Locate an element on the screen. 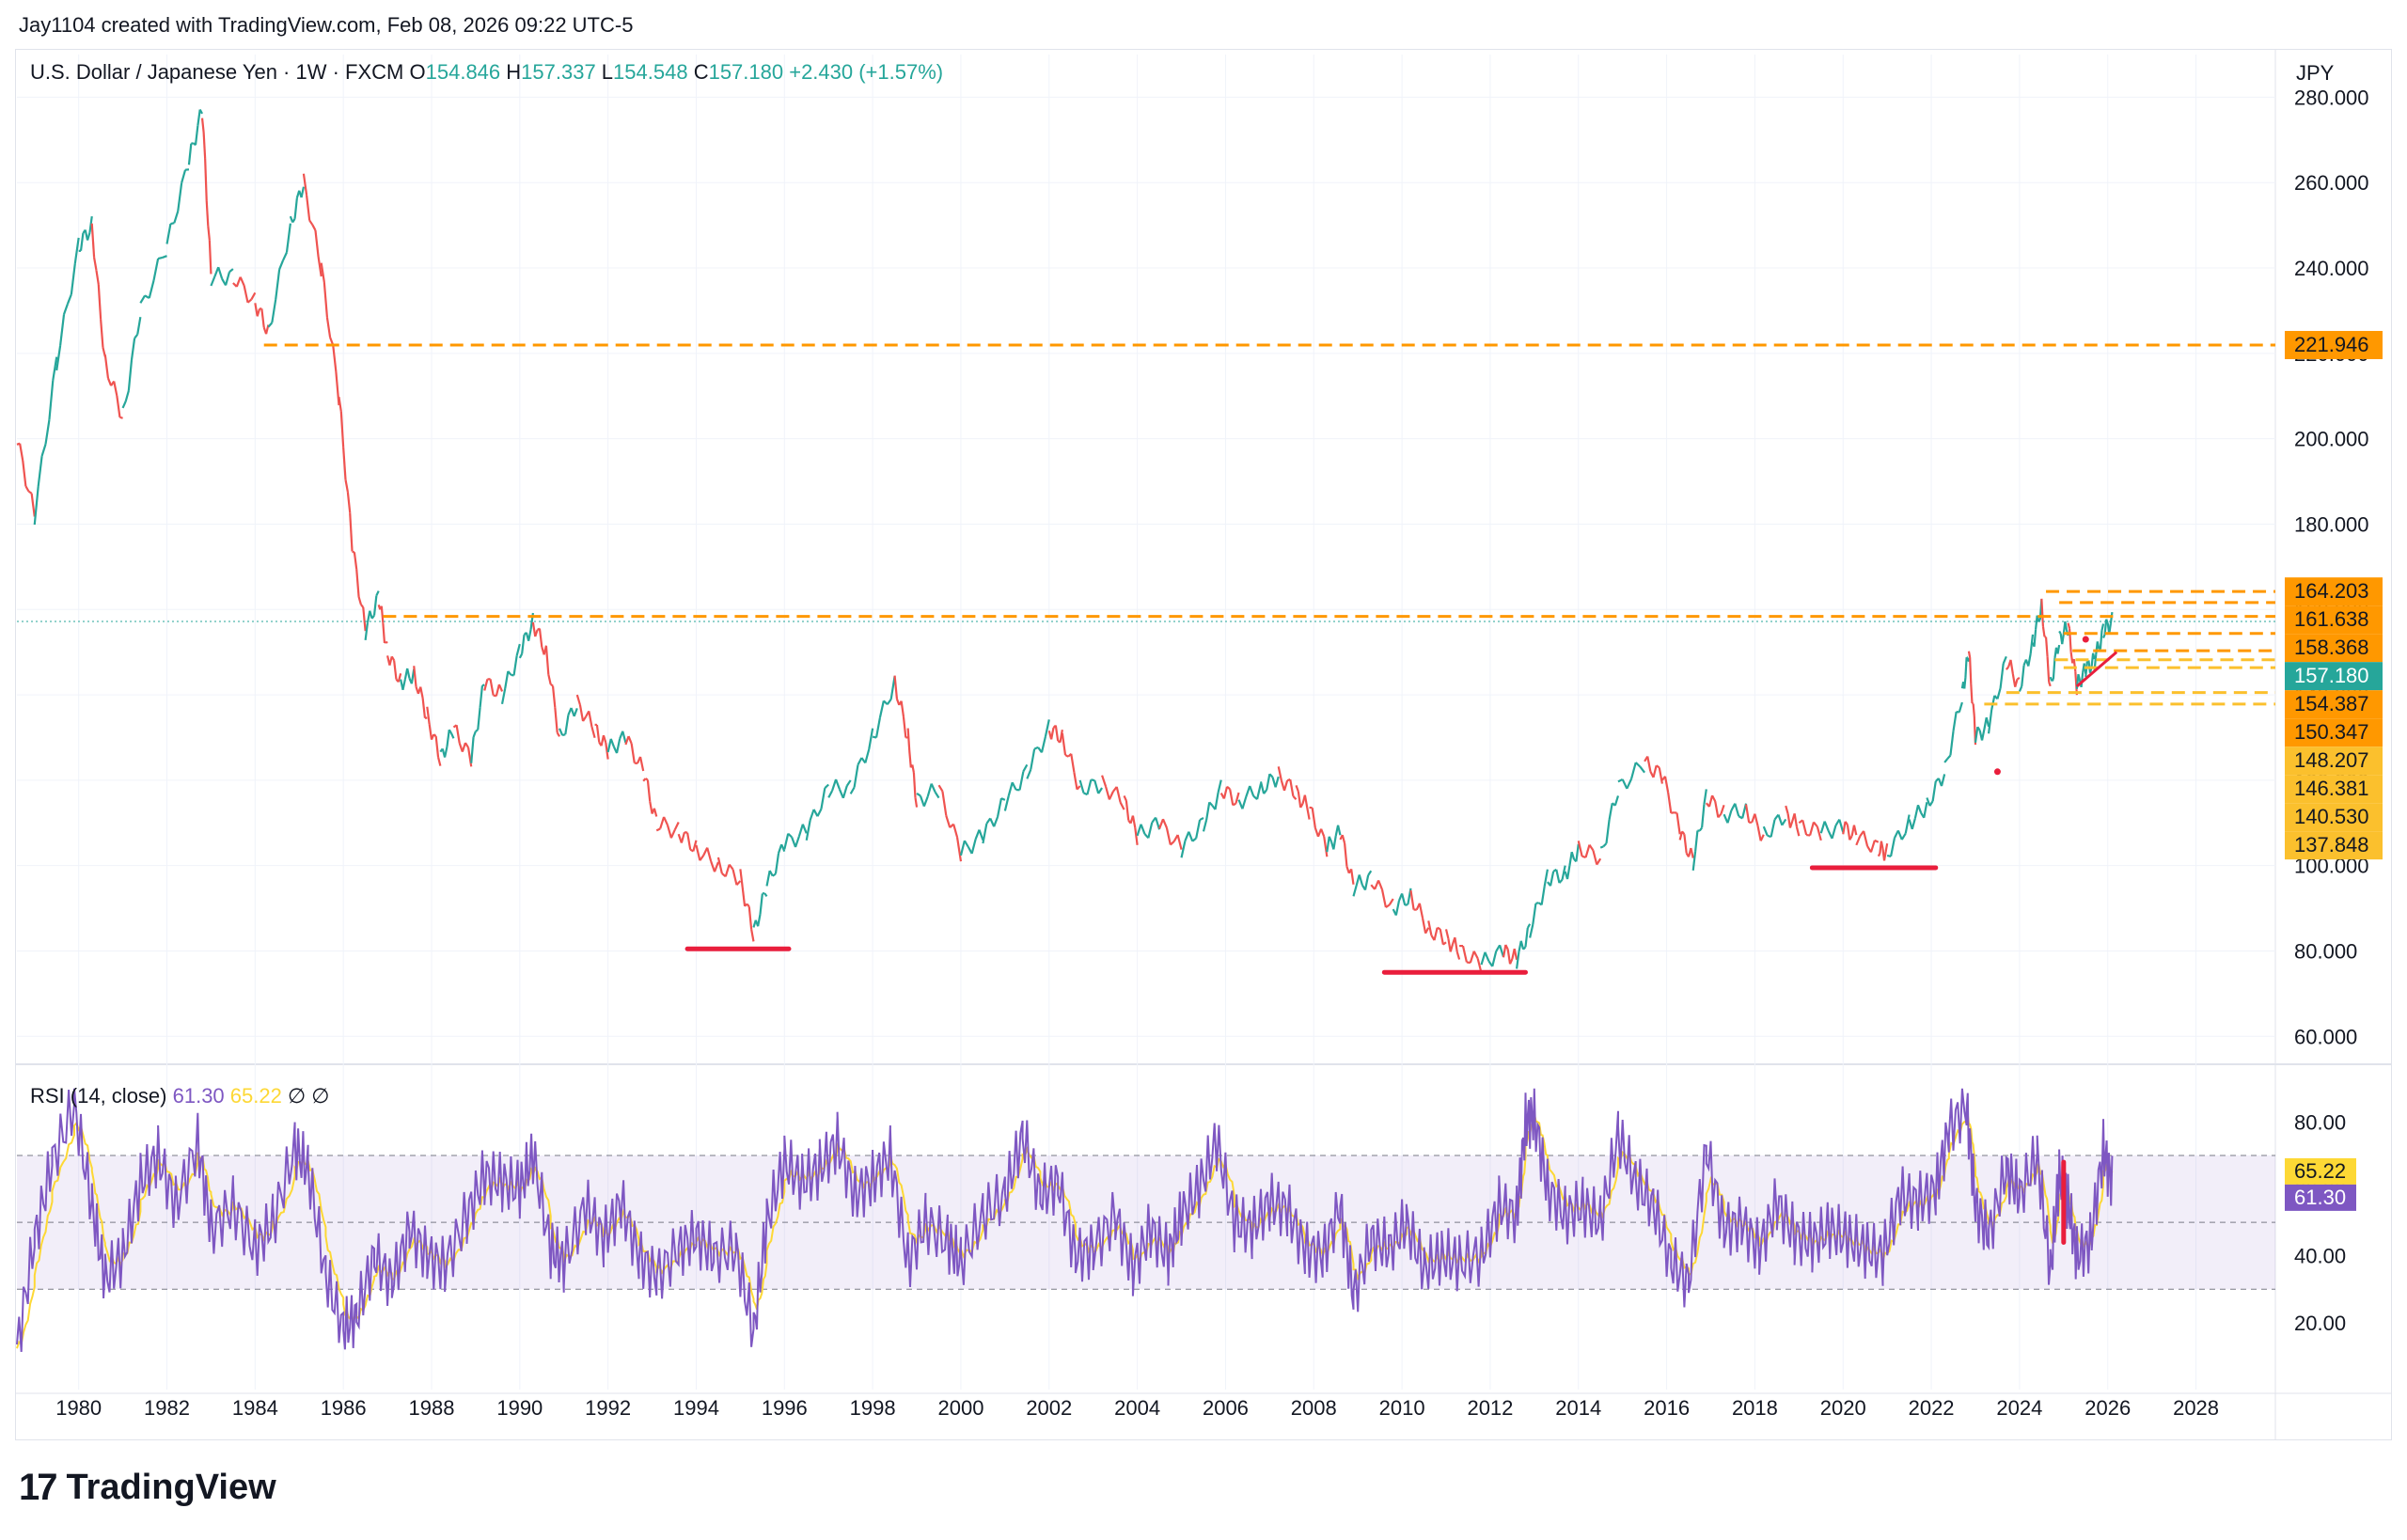 The height and width of the screenshot is (1540, 2407). x-tick-label: 1984 is located at coordinates (255, 1408).